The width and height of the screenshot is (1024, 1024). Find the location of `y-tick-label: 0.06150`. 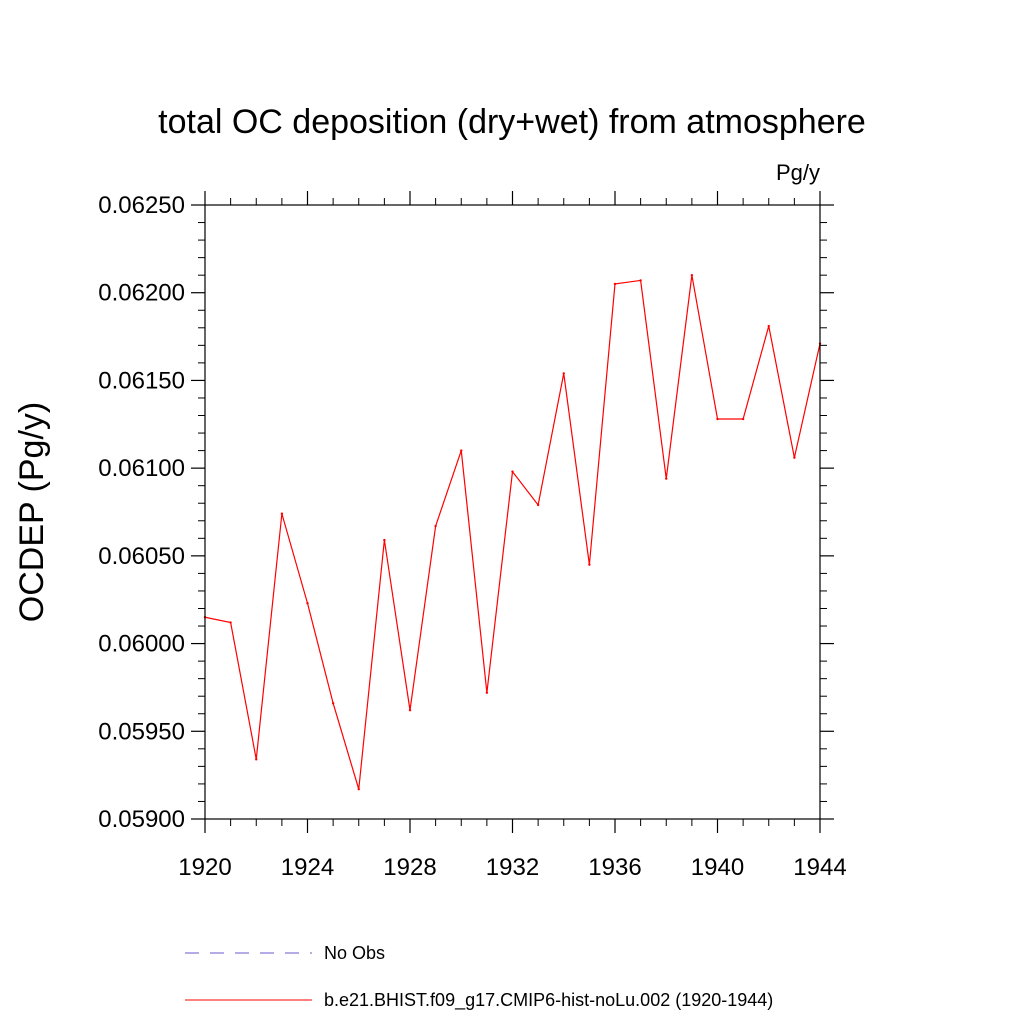

y-tick-label: 0.06150 is located at coordinates (141, 380).